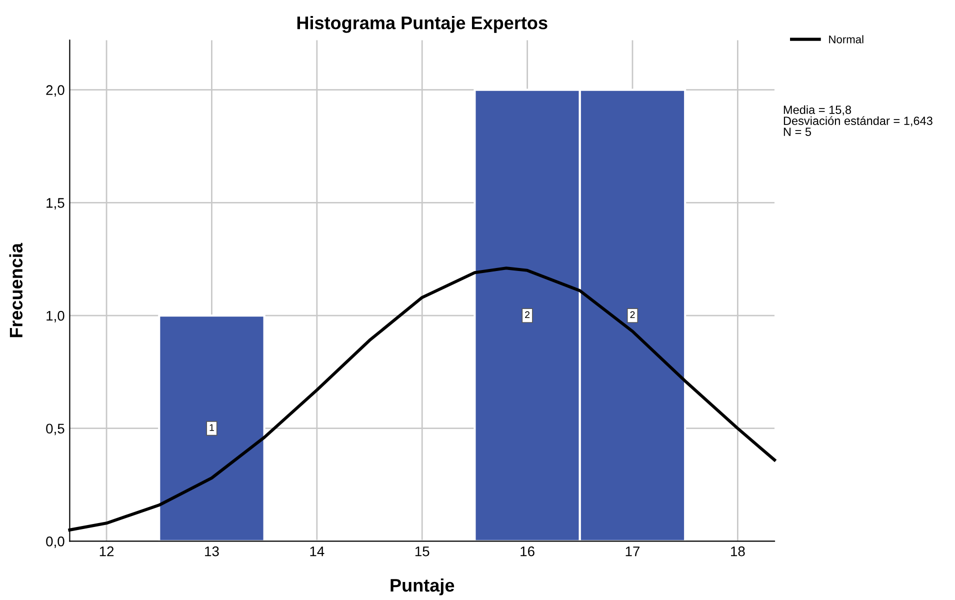 This screenshot has height=600, width=955. What do you see at coordinates (798, 132) in the screenshot?
I see `text: N = 5` at bounding box center [798, 132].